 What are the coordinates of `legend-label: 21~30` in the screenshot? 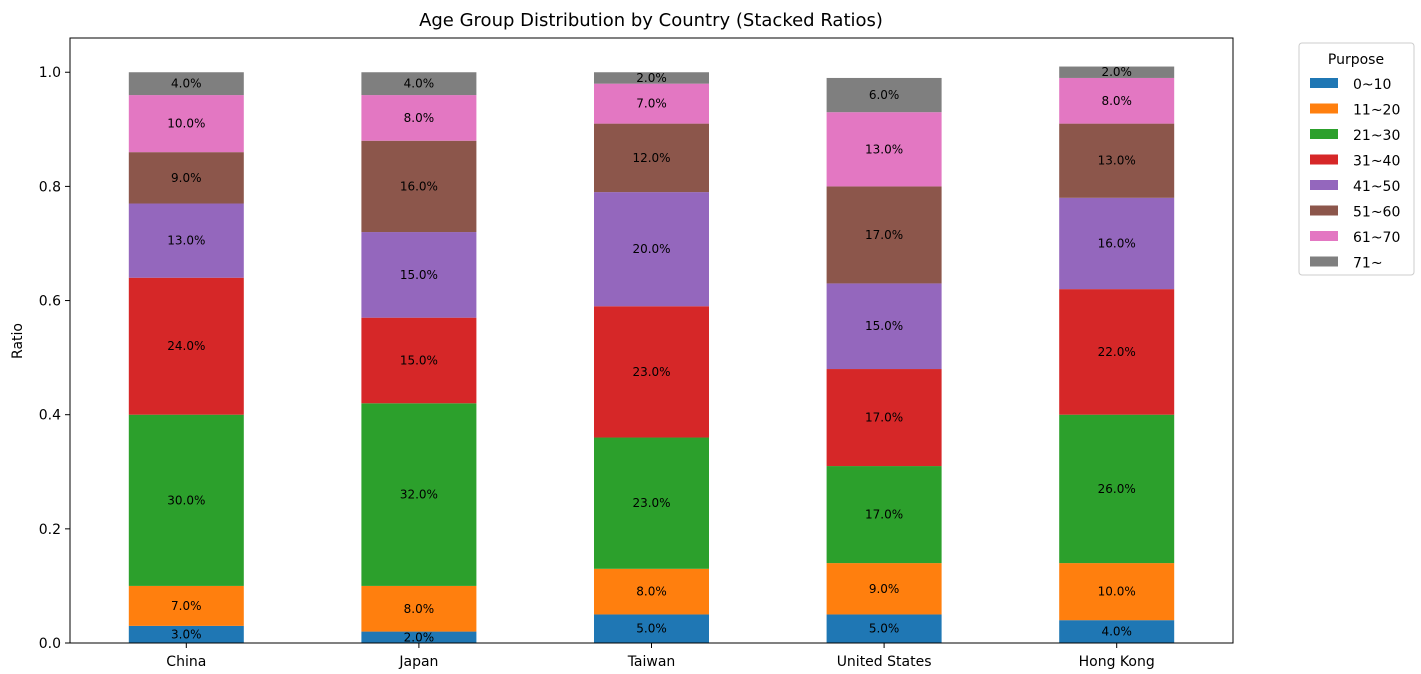 It's located at (1376, 136).